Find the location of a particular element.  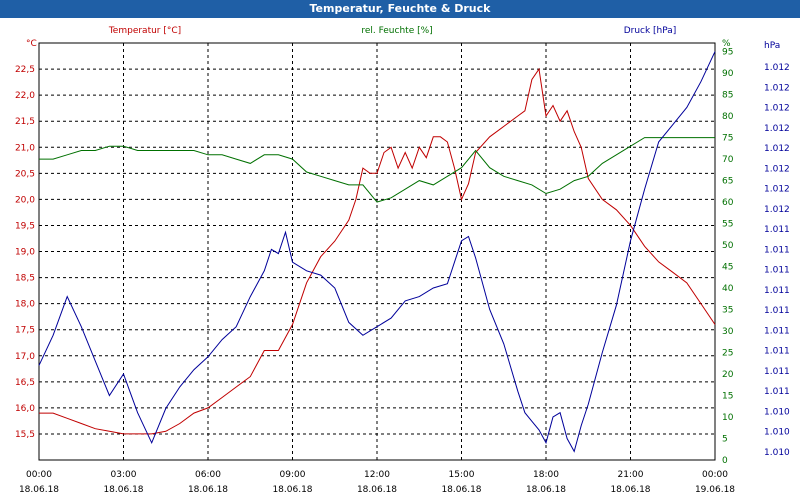

humidity-series-line is located at coordinates (377, 170).